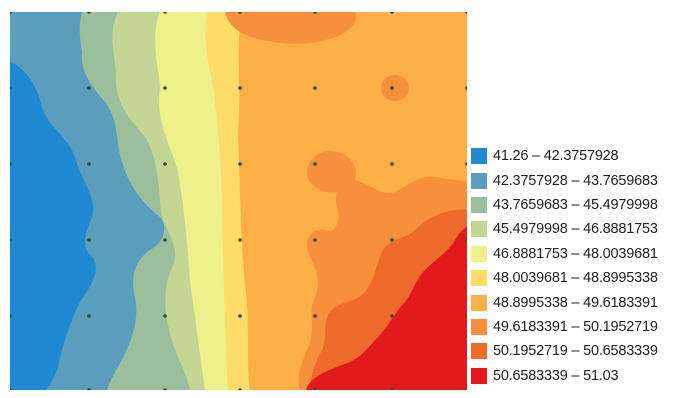 The width and height of the screenshot is (686, 398). Describe the element at coordinates (556, 375) in the screenshot. I see `legend-label: 50.6583339 – 51.03` at that location.